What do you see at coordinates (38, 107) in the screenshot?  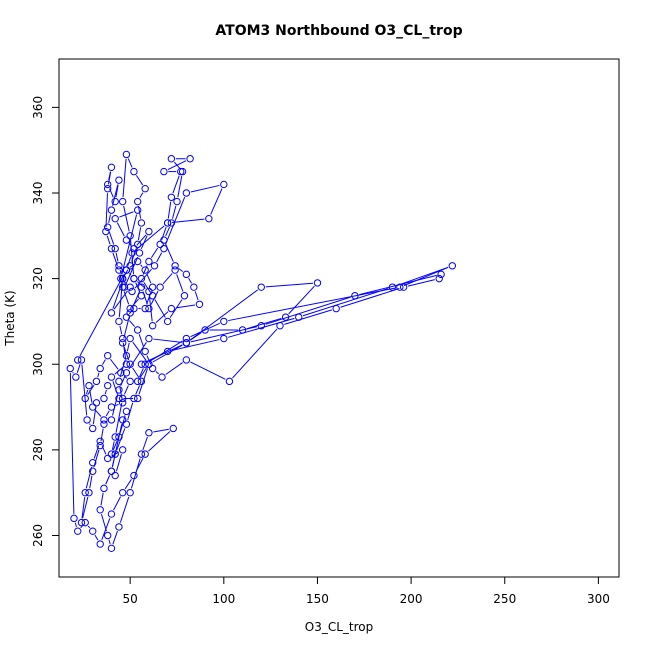 I see `y-tick-label: 360` at bounding box center [38, 107].